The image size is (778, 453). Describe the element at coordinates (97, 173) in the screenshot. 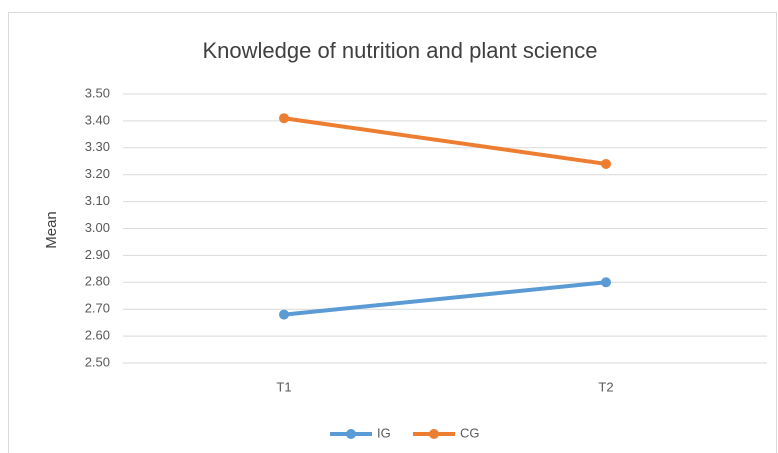

I see `y-tick-label: 3.20` at that location.